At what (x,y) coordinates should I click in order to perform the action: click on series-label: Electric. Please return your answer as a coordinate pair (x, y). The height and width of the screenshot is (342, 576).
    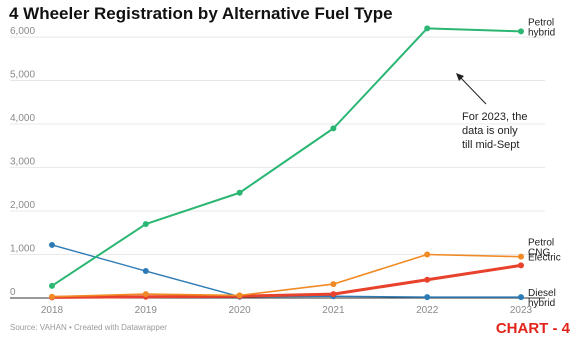
    Looking at the image, I should click on (544, 257).